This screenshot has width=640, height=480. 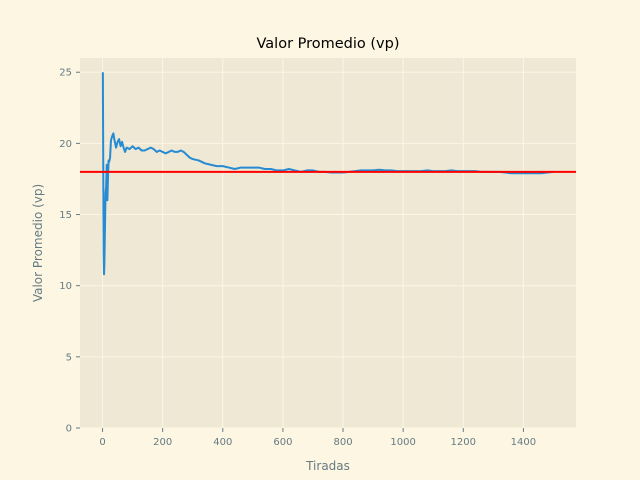 What do you see at coordinates (69, 429) in the screenshot?
I see `y-tick-label: 0` at bounding box center [69, 429].